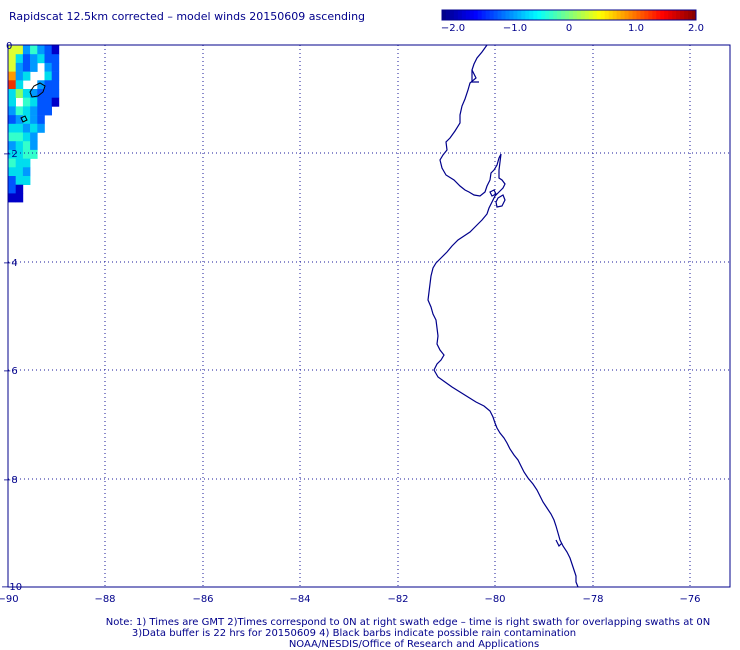 This screenshot has height=650, width=740. What do you see at coordinates (202, 599) in the screenshot?
I see `x-tick-label: −86` at bounding box center [202, 599].